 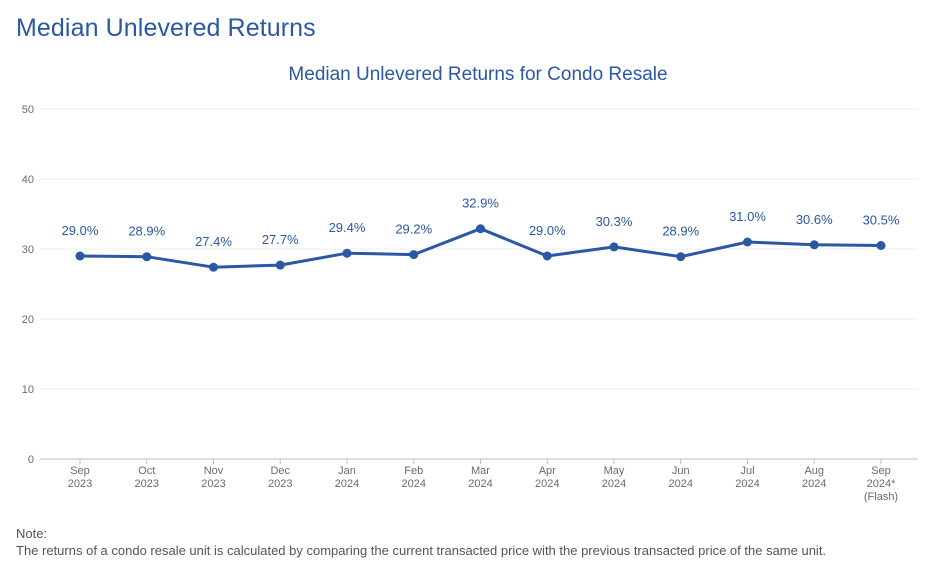 What do you see at coordinates (28, 110) in the screenshot?
I see `y-tick-label: 50` at bounding box center [28, 110].